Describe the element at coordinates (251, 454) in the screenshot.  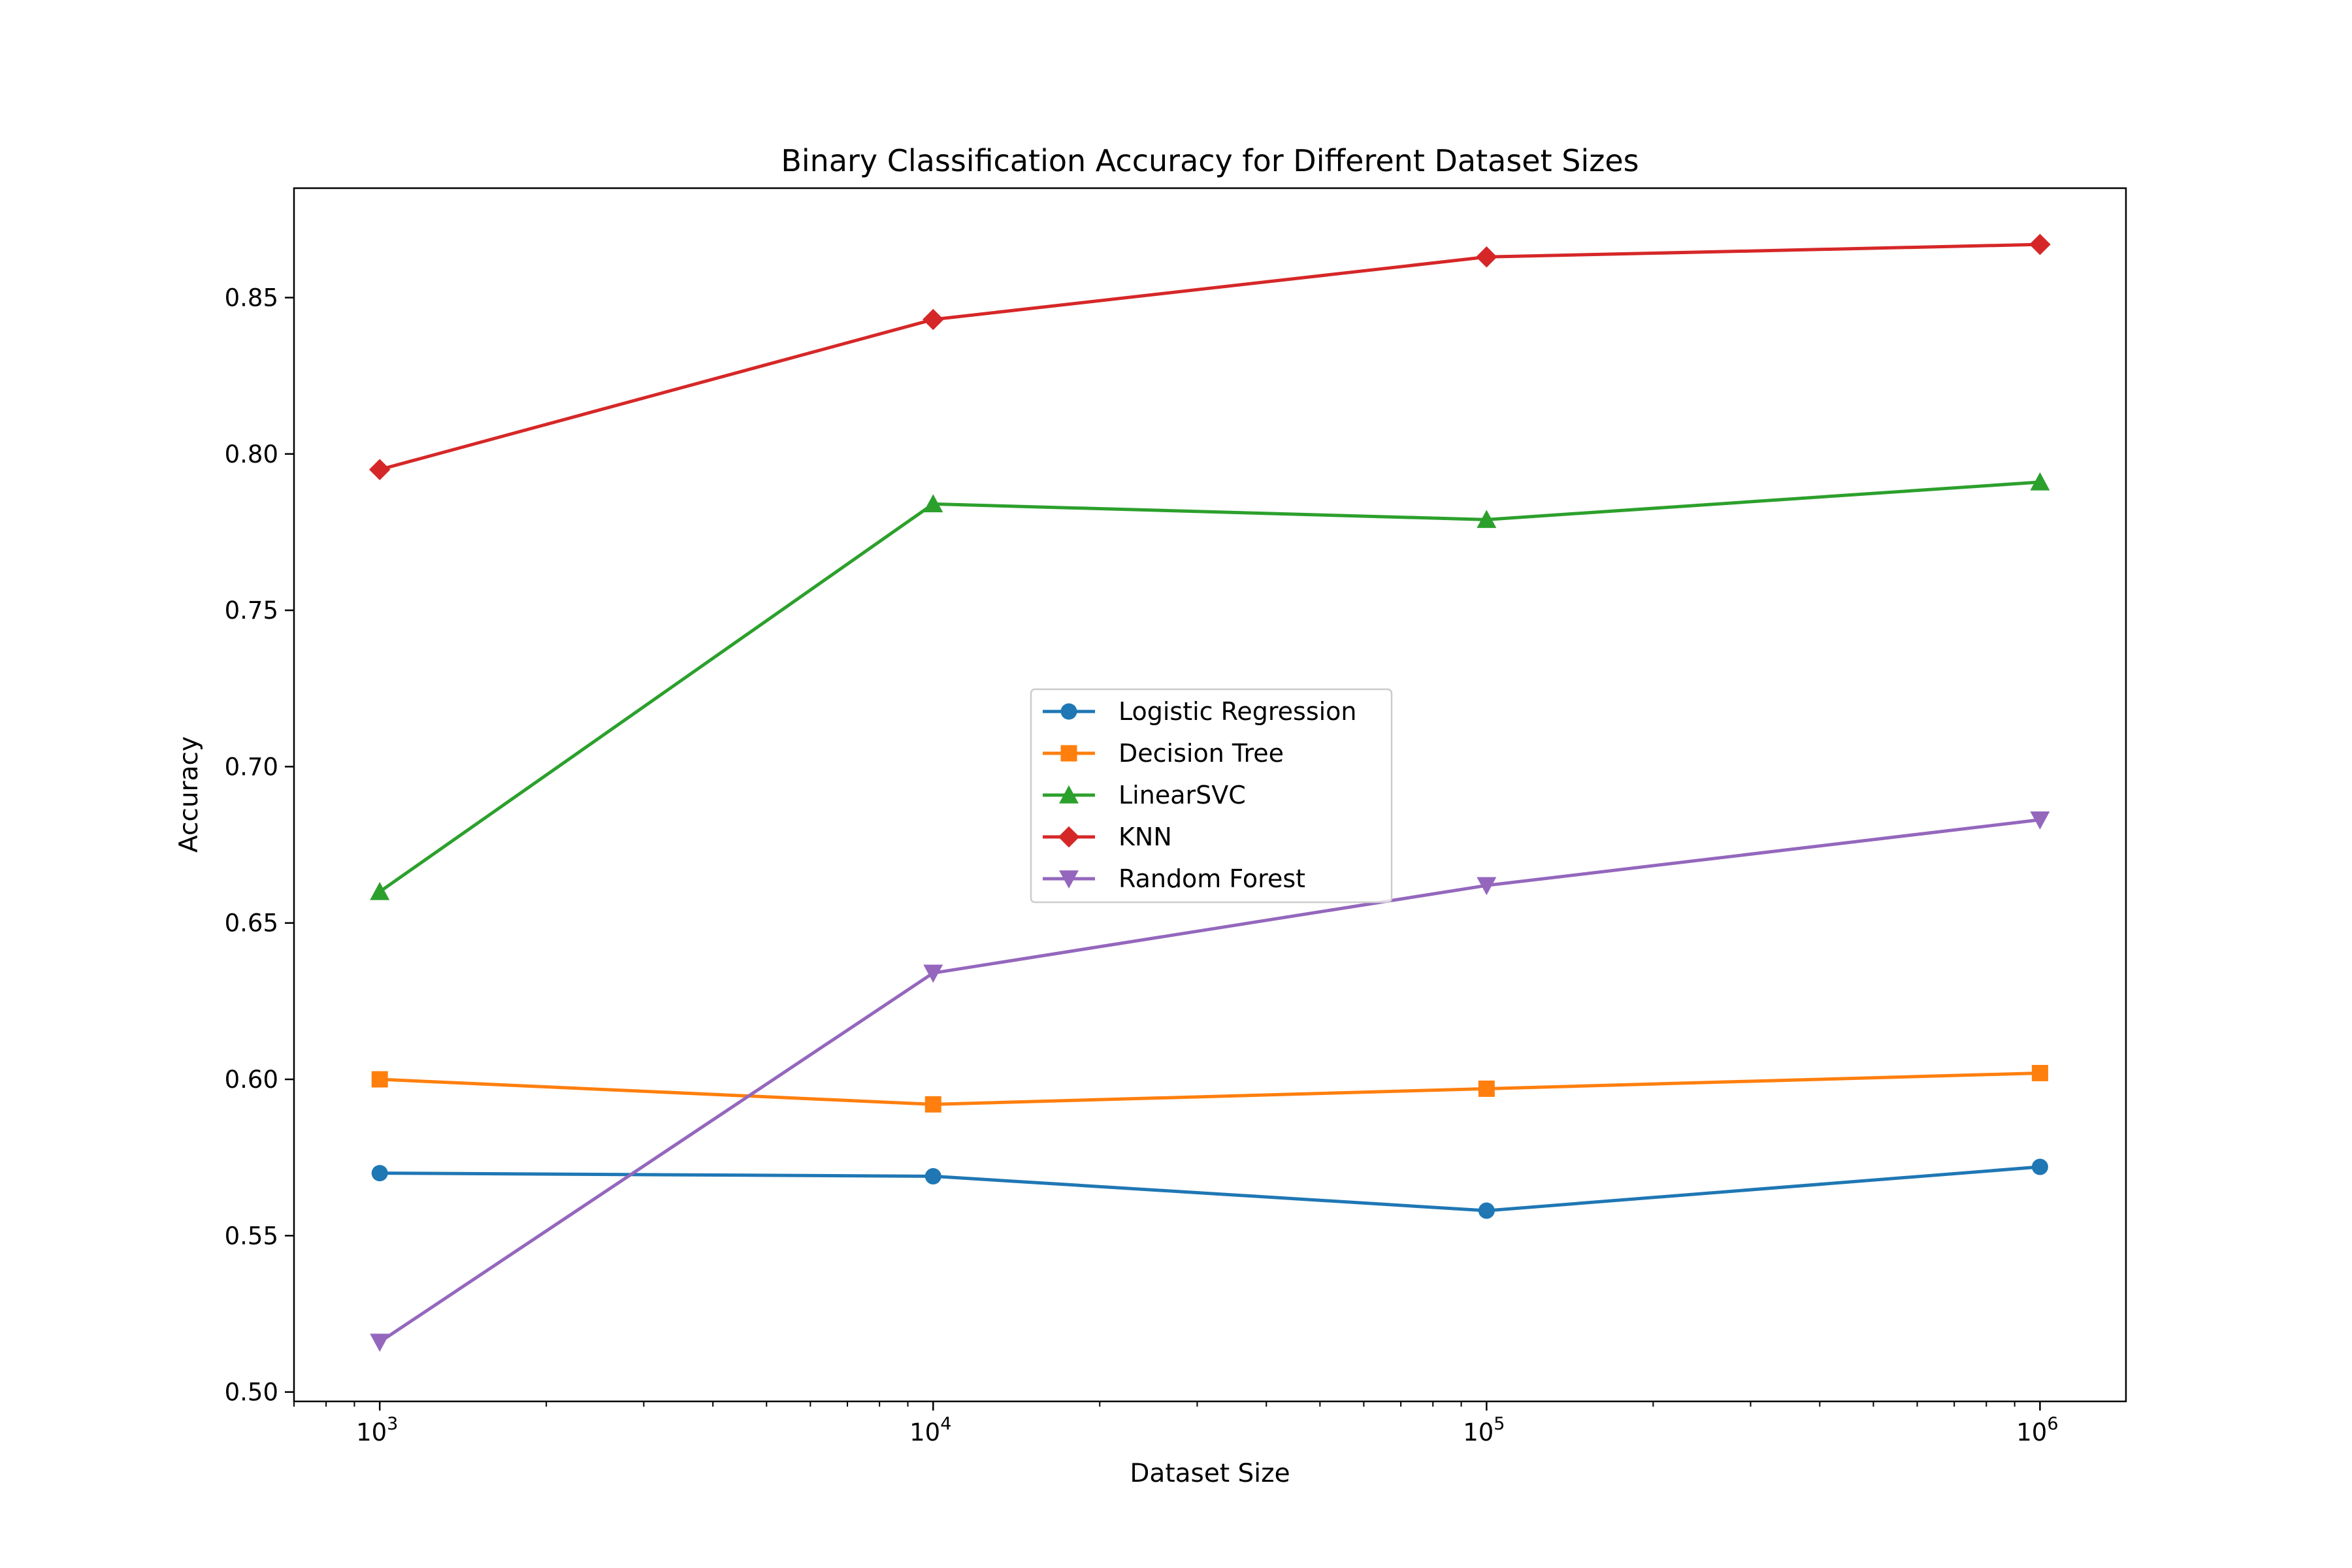
I see `y-tick-label: 0.80` at that location.